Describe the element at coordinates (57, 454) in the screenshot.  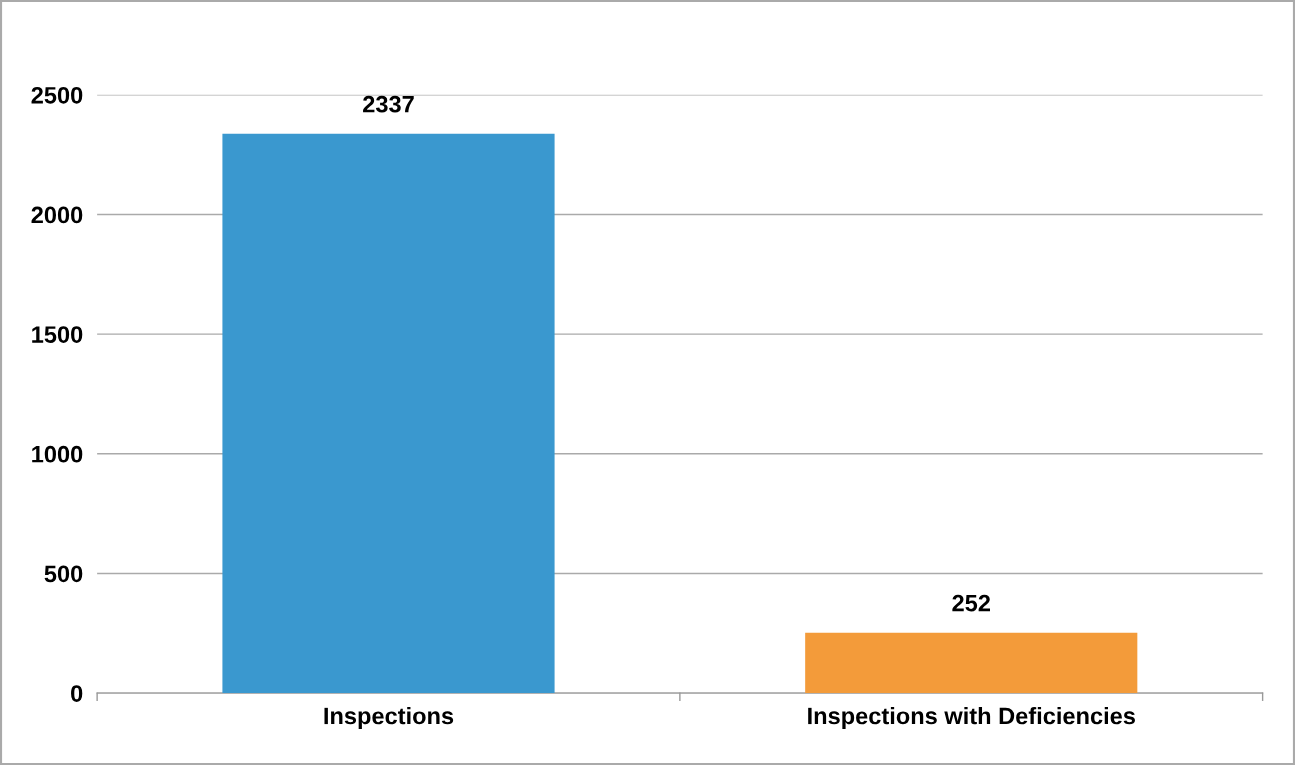
I see `y-tick-label: 1000` at that location.